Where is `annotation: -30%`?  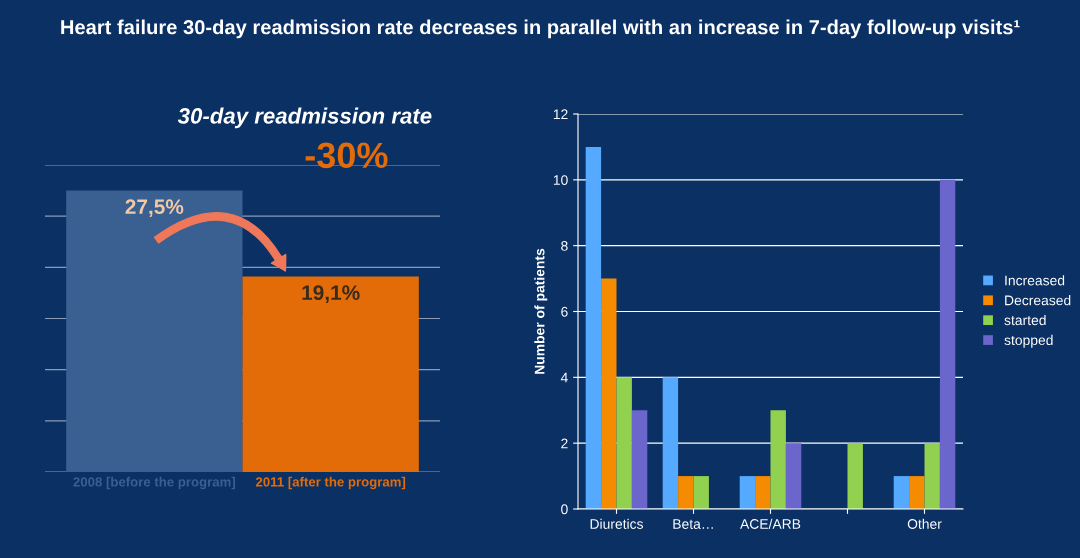
annotation: -30% is located at coordinates (346, 155).